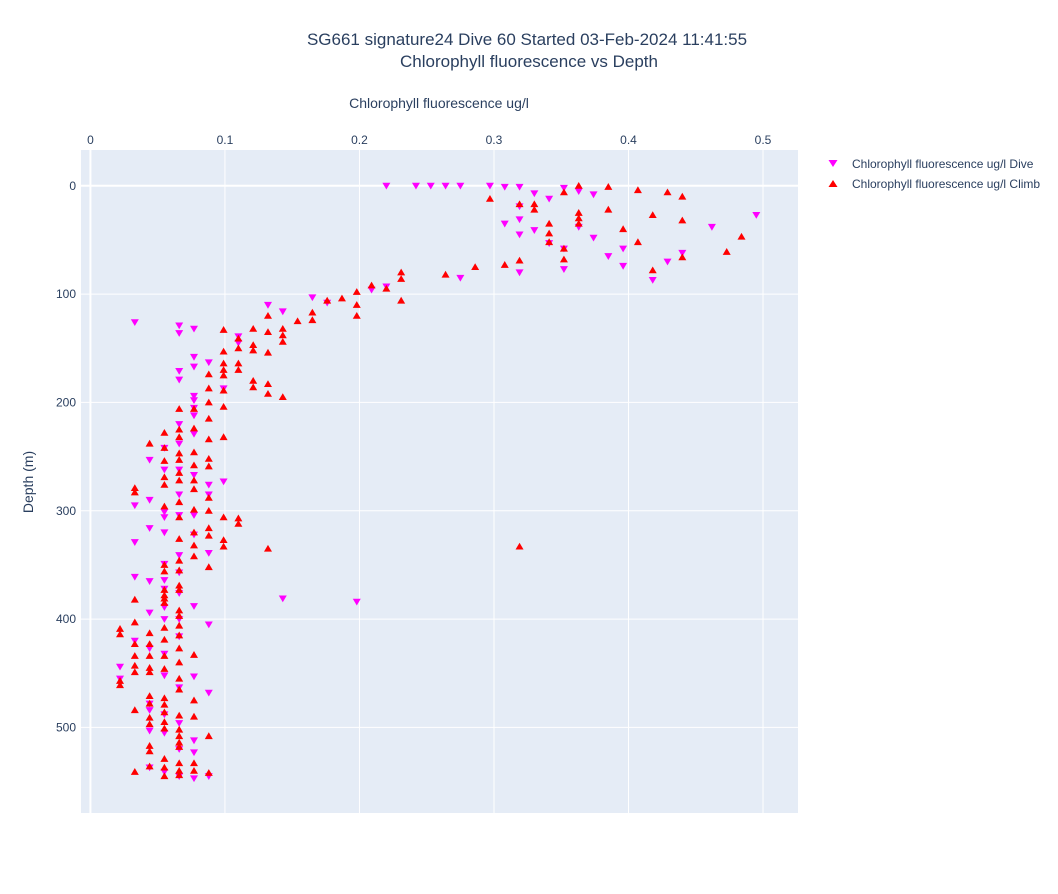  Describe the element at coordinates (628, 140) in the screenshot. I see `x-tick-label: 0.4` at that location.